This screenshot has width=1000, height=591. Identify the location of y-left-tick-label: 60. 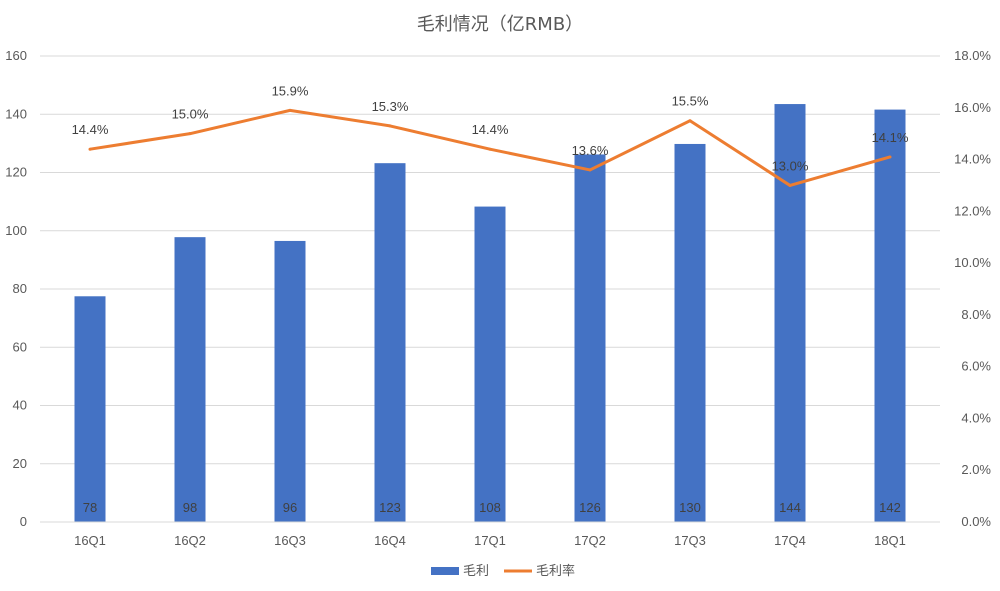
(20, 346).